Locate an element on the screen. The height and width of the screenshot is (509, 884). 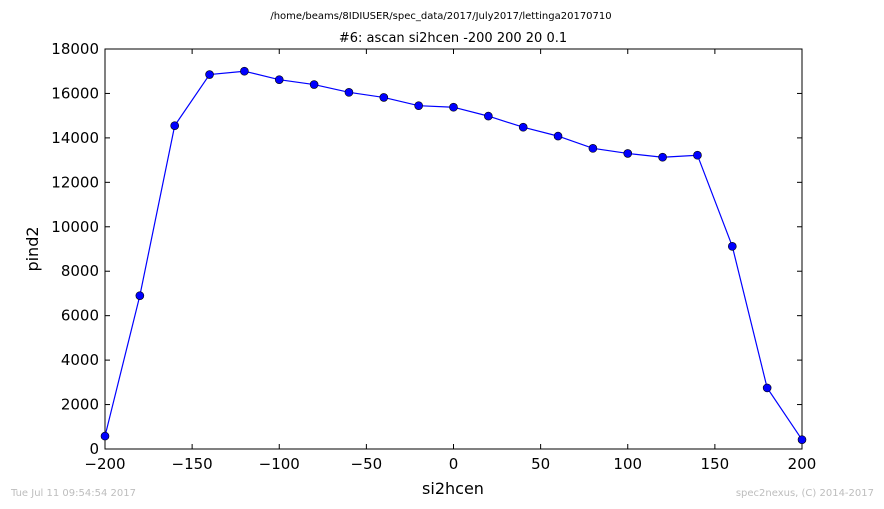
timestamp-footer: Tue Jul 11 09:54:54 2017 is located at coordinates (73, 493).